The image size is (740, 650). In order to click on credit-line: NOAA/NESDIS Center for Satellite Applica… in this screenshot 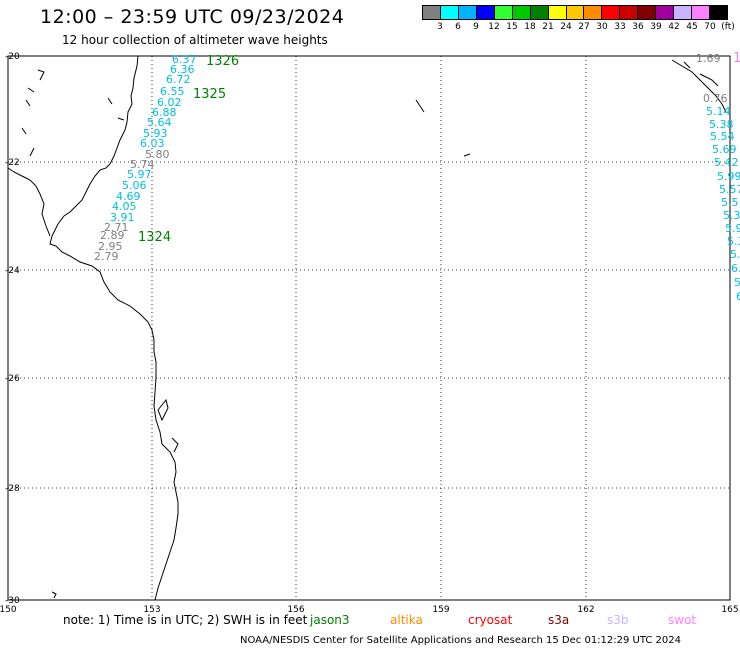, I will do `click(461, 640)`.